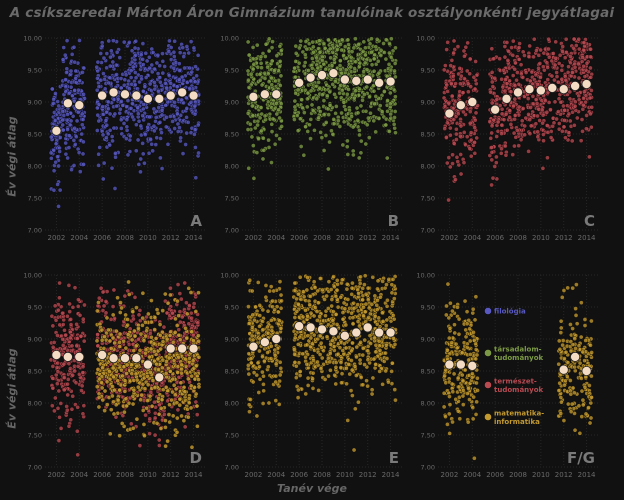  What do you see at coordinates (393, 221) in the screenshot?
I see `panel-label: B` at bounding box center [393, 221].